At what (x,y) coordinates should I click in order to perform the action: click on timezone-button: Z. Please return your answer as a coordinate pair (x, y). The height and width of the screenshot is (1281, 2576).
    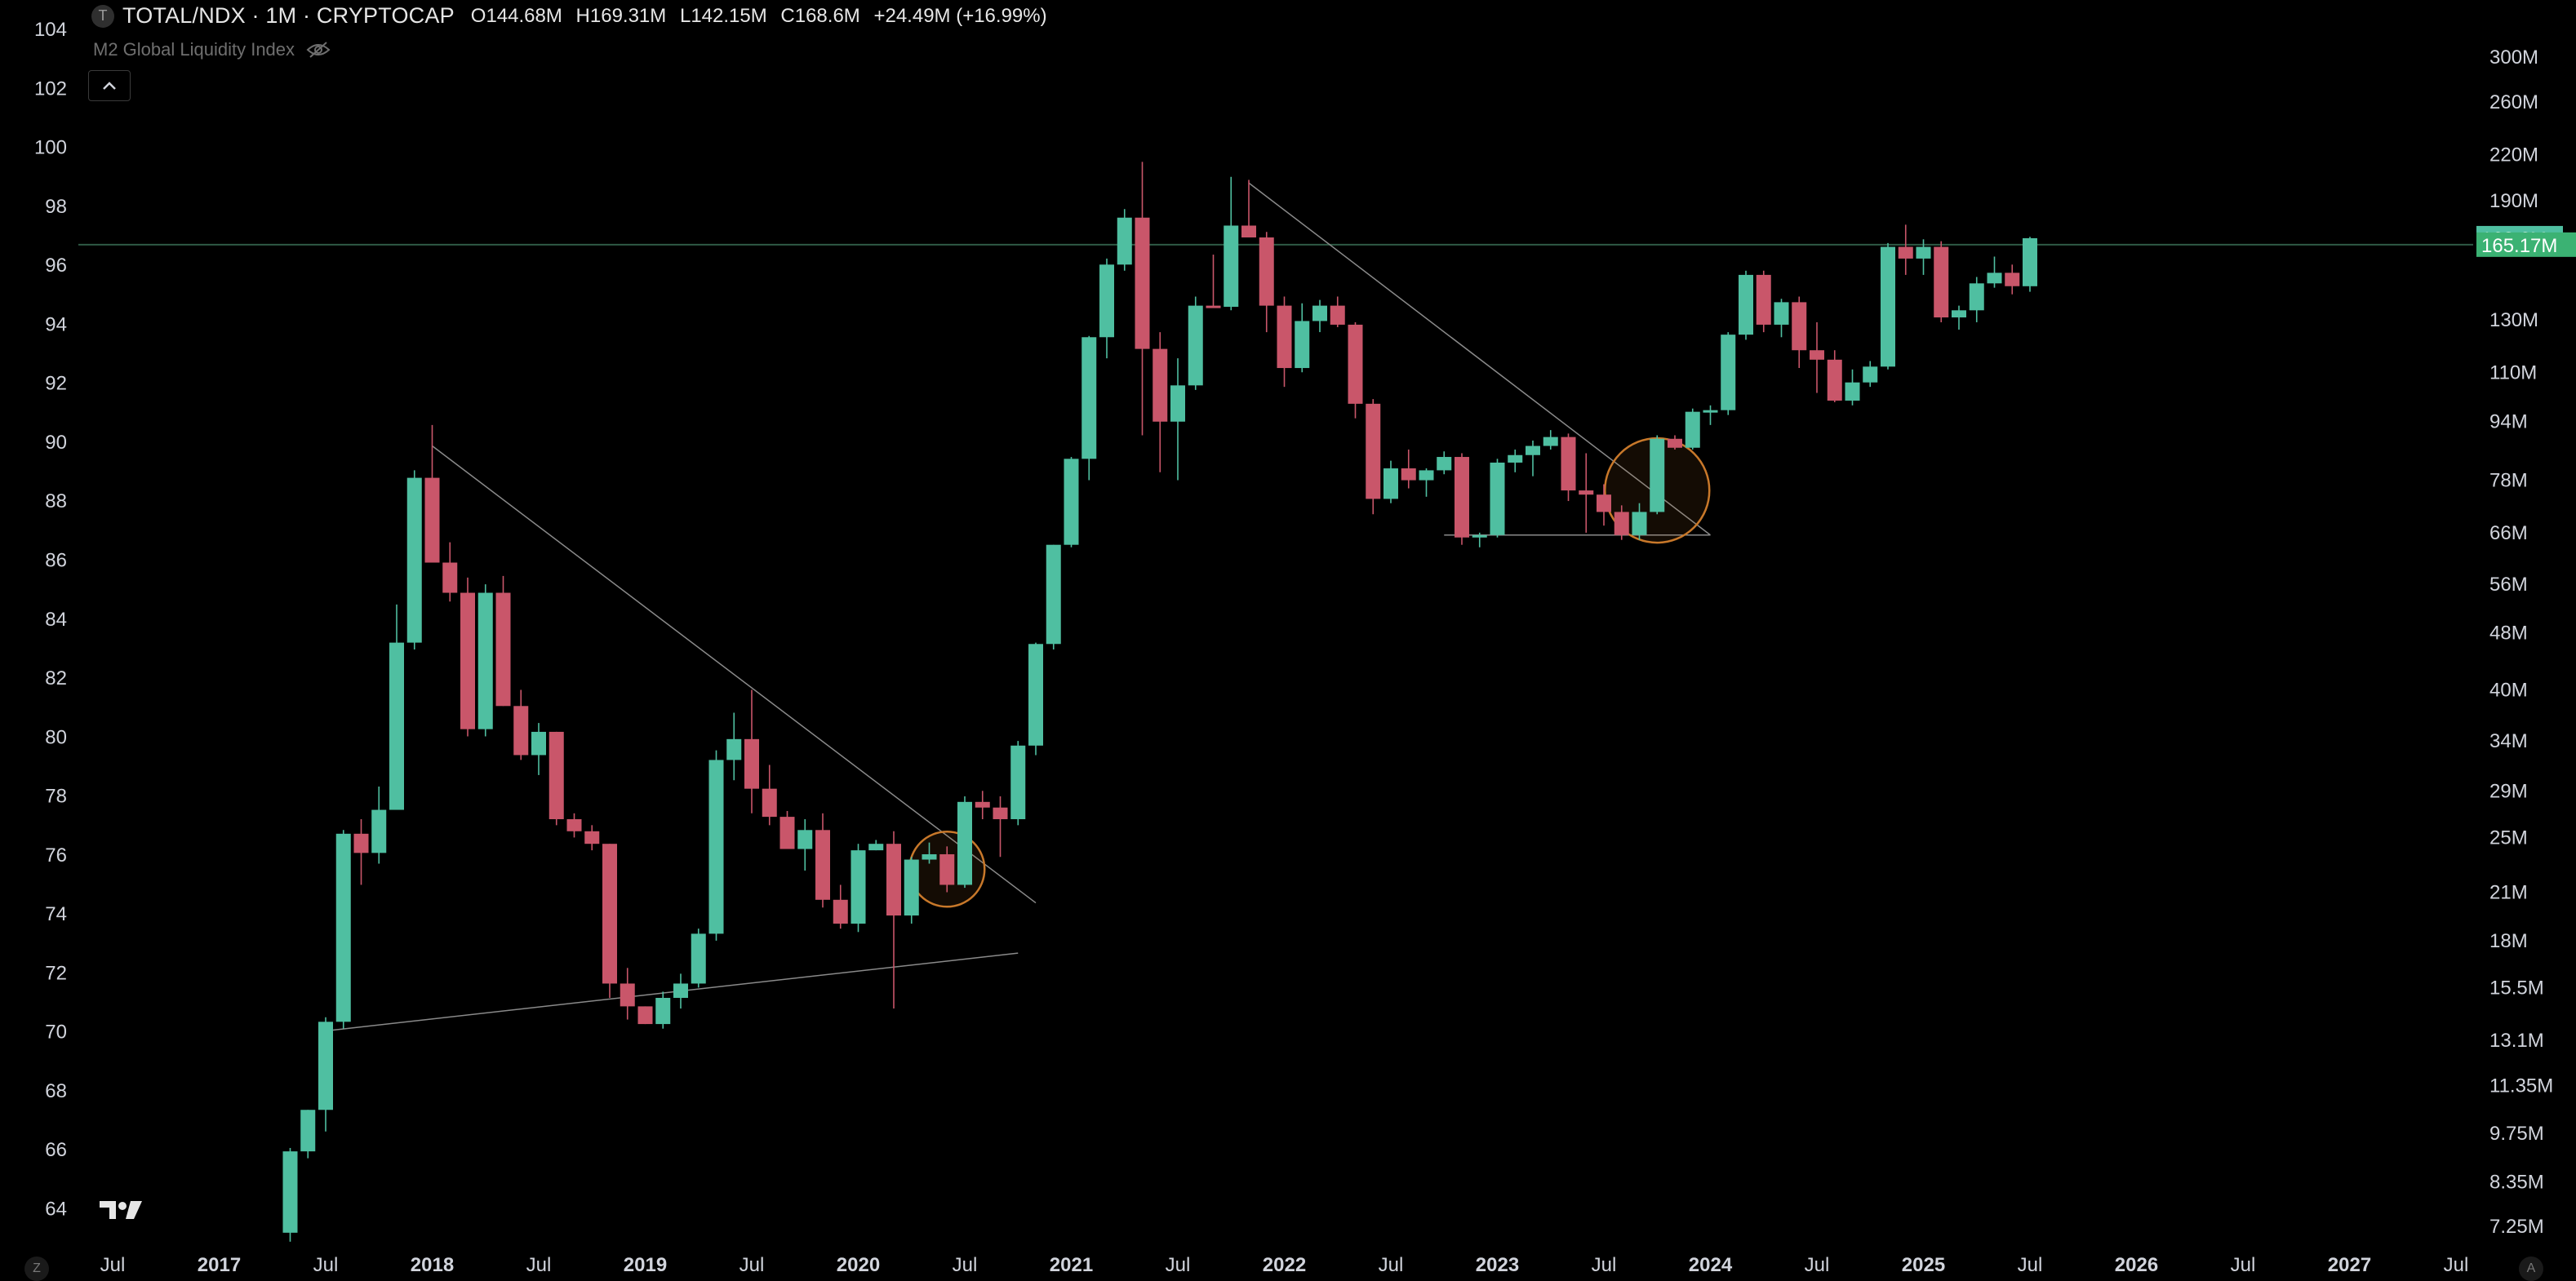
    Looking at the image, I should click on (36, 1269).